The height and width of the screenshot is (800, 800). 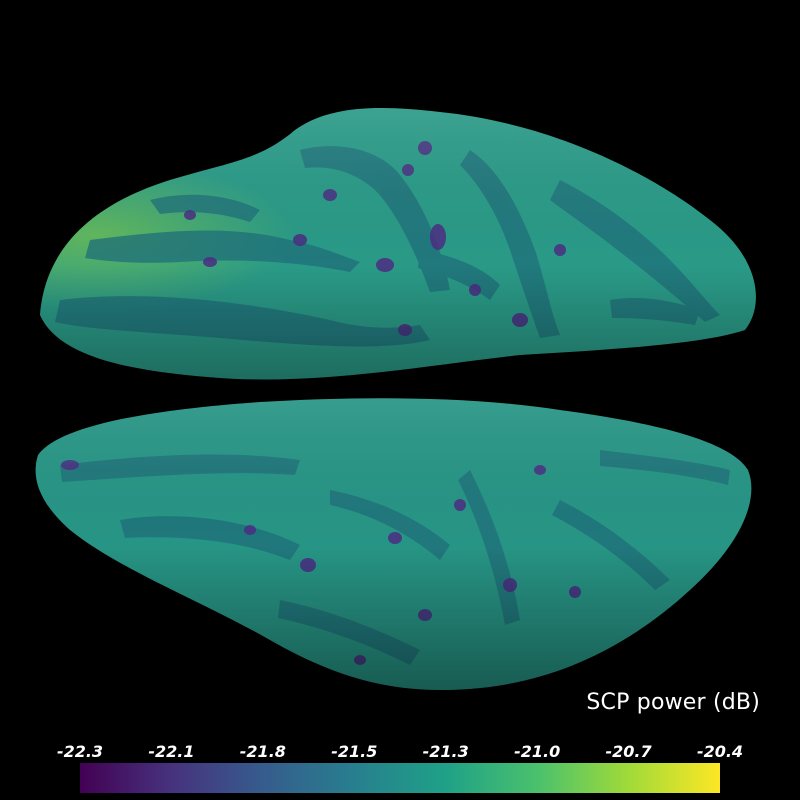 What do you see at coordinates (445, 751) in the screenshot?
I see `colorbar-tick-label: -21.3` at bounding box center [445, 751].